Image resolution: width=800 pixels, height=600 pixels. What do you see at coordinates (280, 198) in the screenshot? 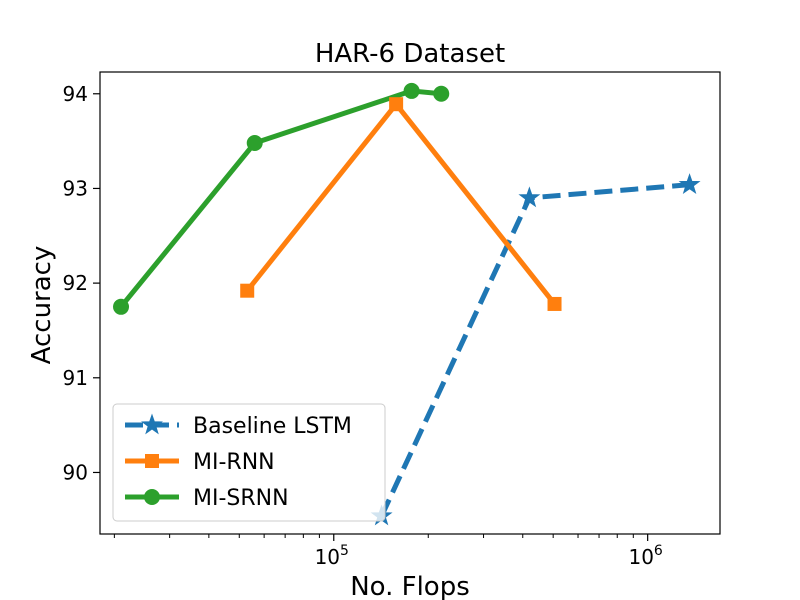
I see `series-line` at bounding box center [280, 198].